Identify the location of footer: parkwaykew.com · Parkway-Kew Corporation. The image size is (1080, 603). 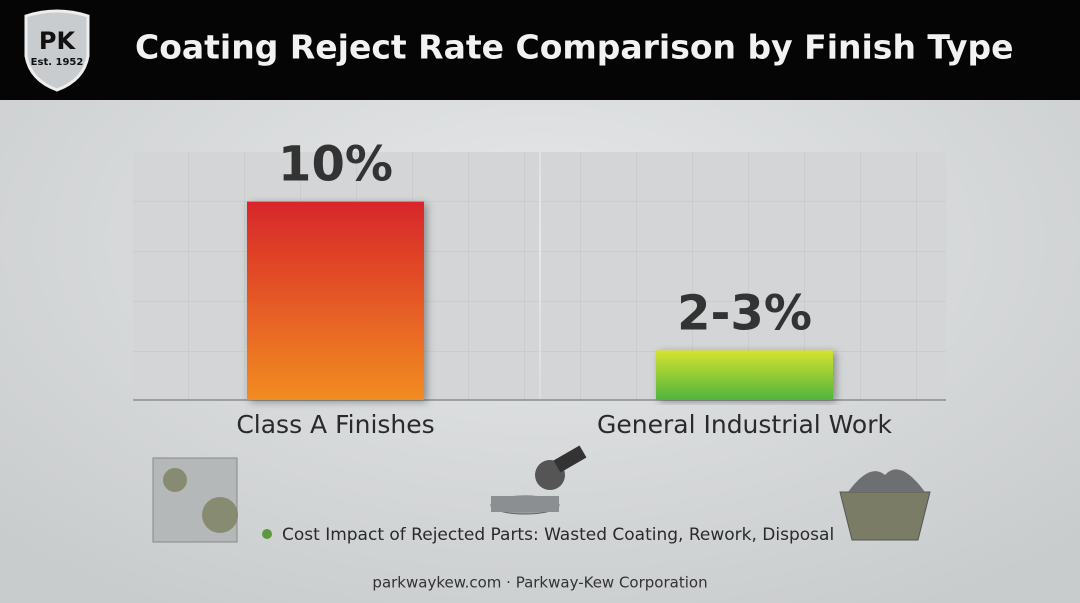
(539, 583).